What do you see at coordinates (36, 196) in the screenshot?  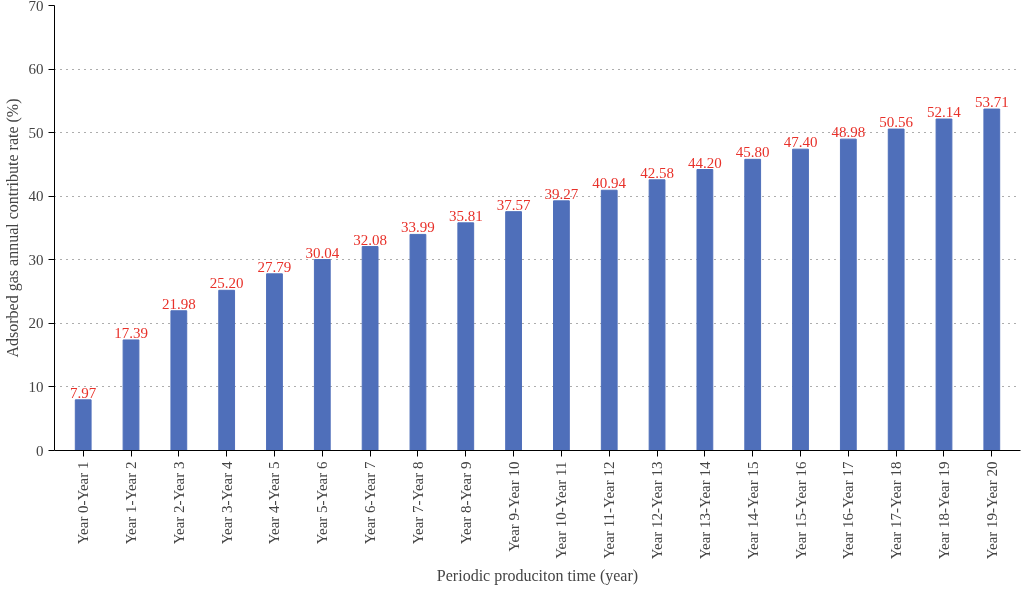 I see `y-tick-label: 40` at bounding box center [36, 196].